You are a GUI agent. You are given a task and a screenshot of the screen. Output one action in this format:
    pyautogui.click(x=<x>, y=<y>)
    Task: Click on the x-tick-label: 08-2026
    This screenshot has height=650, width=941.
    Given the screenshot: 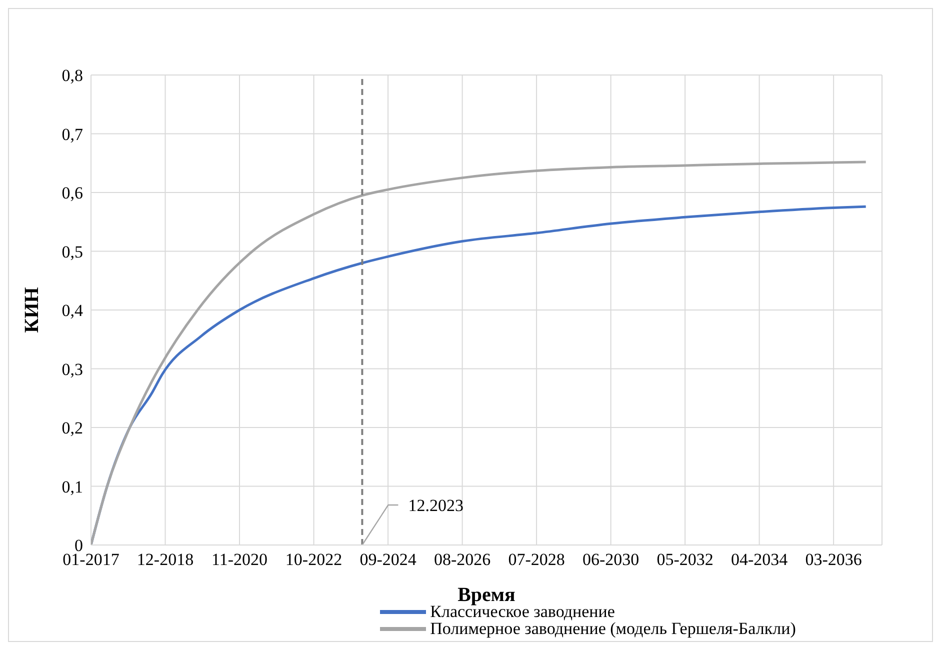 What is the action you would take?
    pyautogui.click(x=462, y=560)
    